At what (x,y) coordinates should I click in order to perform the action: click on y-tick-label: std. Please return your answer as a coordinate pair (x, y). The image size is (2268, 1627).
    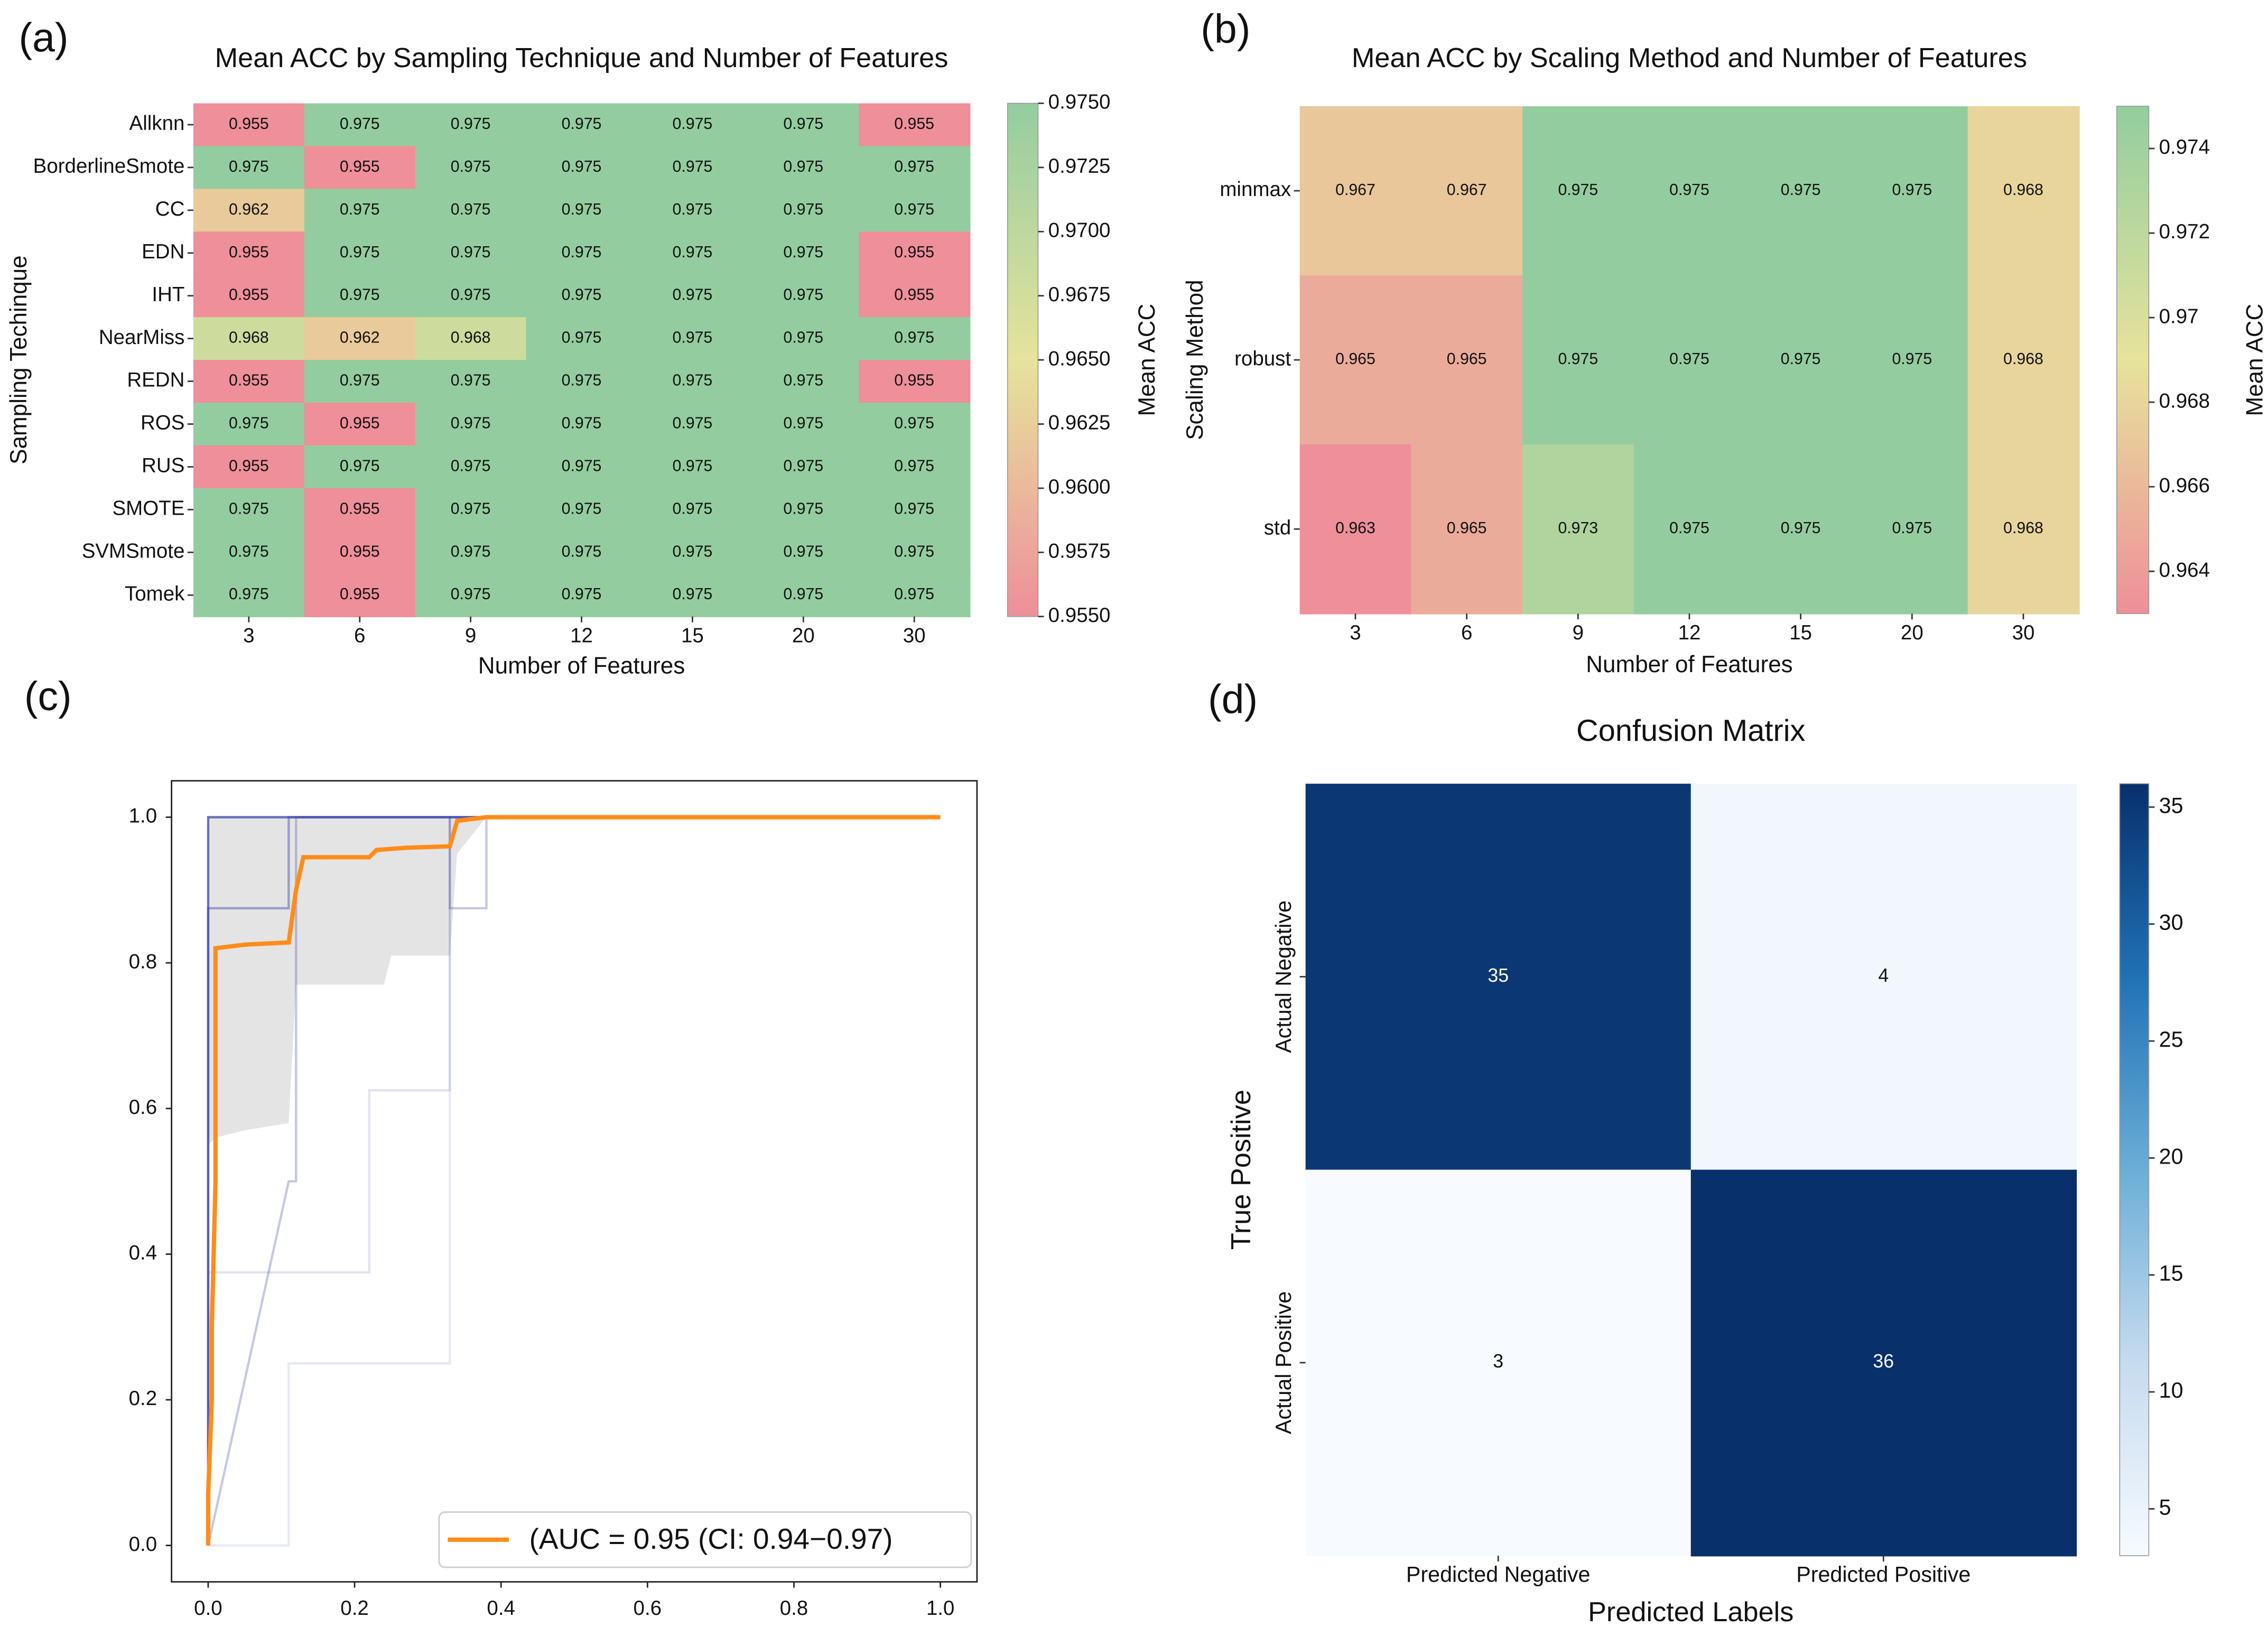
    Looking at the image, I should click on (1277, 527).